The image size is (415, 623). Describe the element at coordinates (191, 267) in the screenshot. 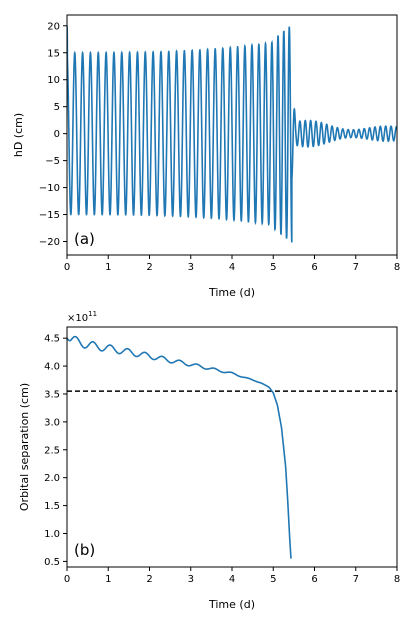

I see `panel-a-x-tick-label: 3` at that location.